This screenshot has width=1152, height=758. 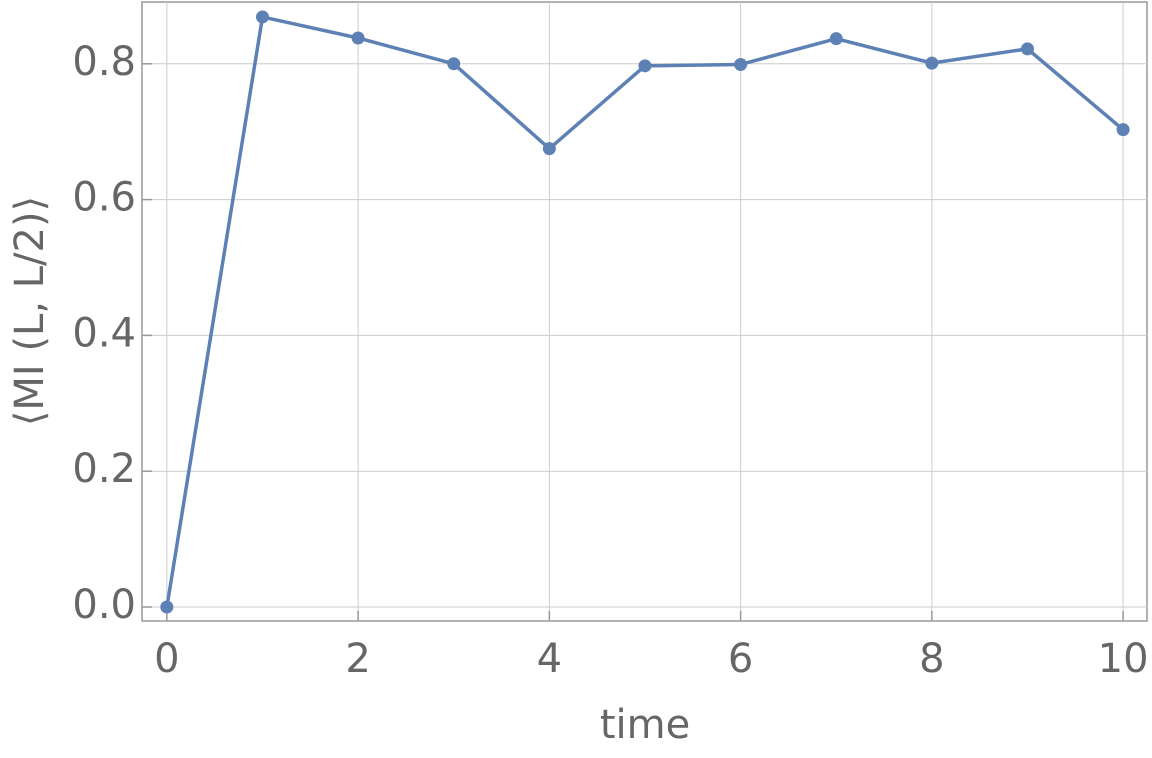 I want to click on y-tick-label: 0.2, so click(x=104, y=469).